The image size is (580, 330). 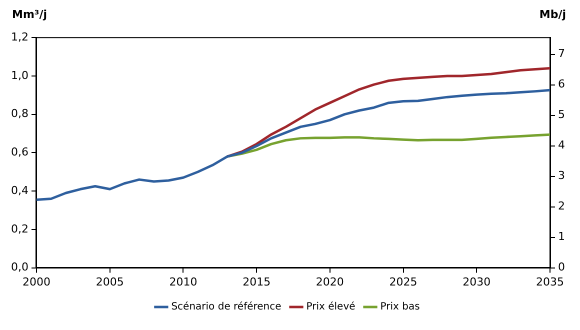 I want to click on y2-tick-label: 6, so click(x=561, y=84).